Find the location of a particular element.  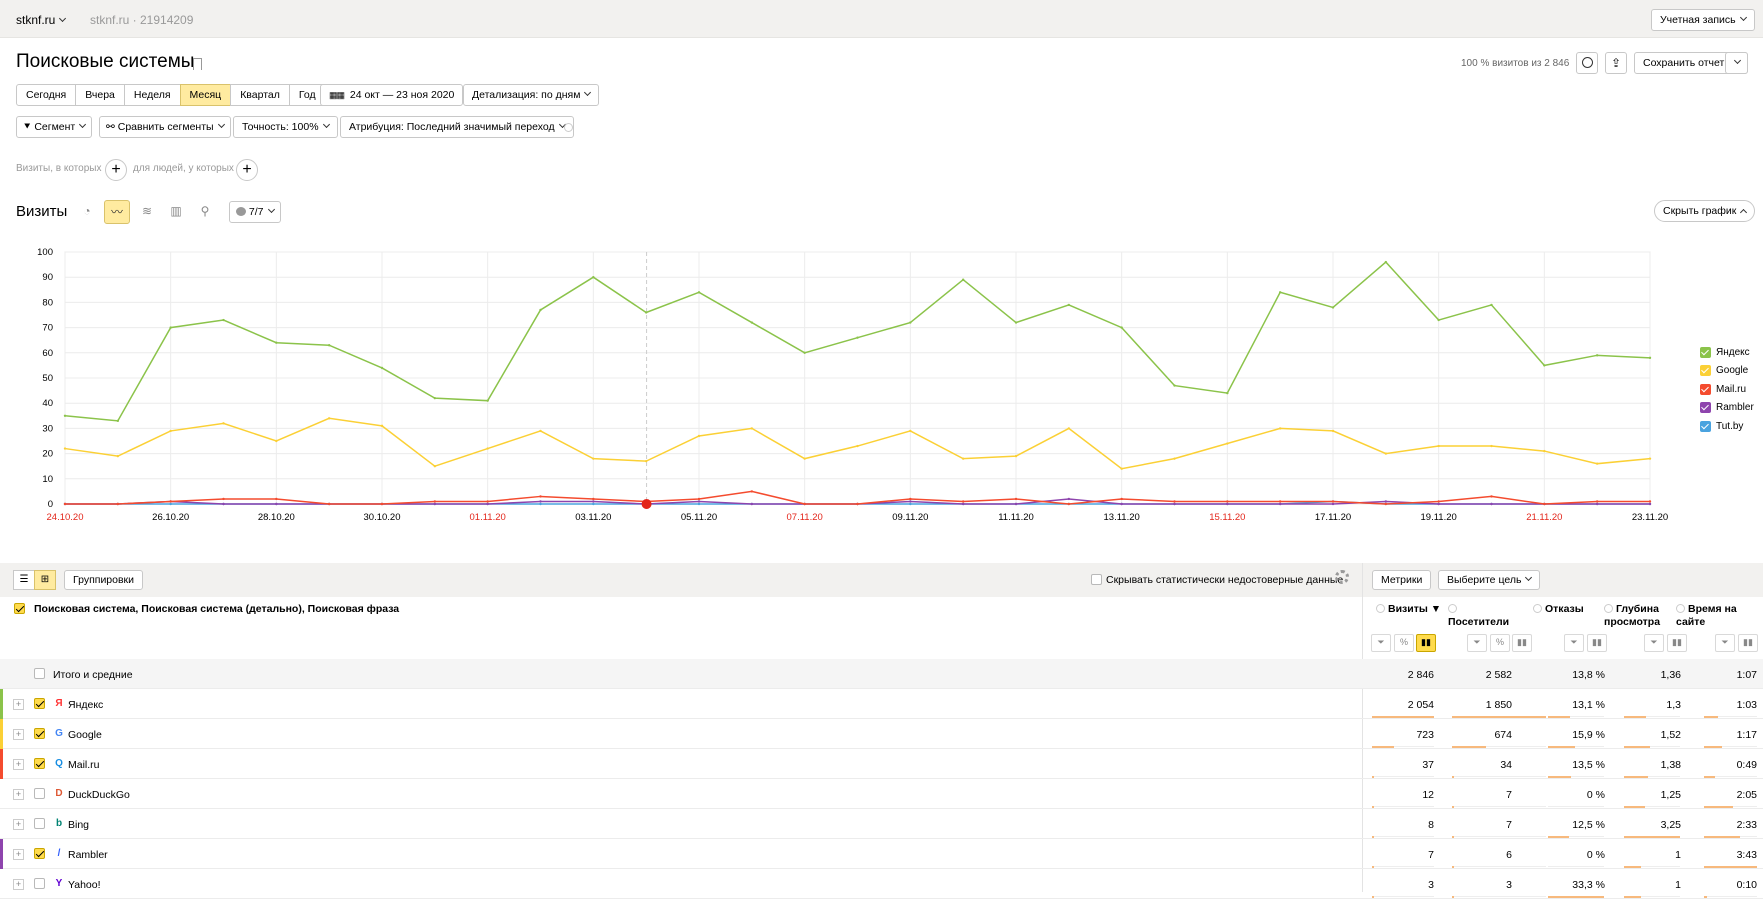

period-5-button: Год is located at coordinates (307, 95).